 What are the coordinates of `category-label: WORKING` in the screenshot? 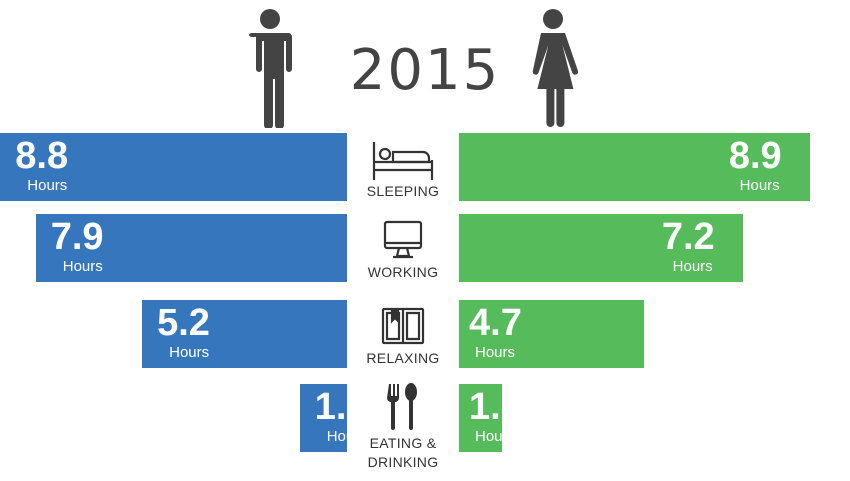 It's located at (403, 272).